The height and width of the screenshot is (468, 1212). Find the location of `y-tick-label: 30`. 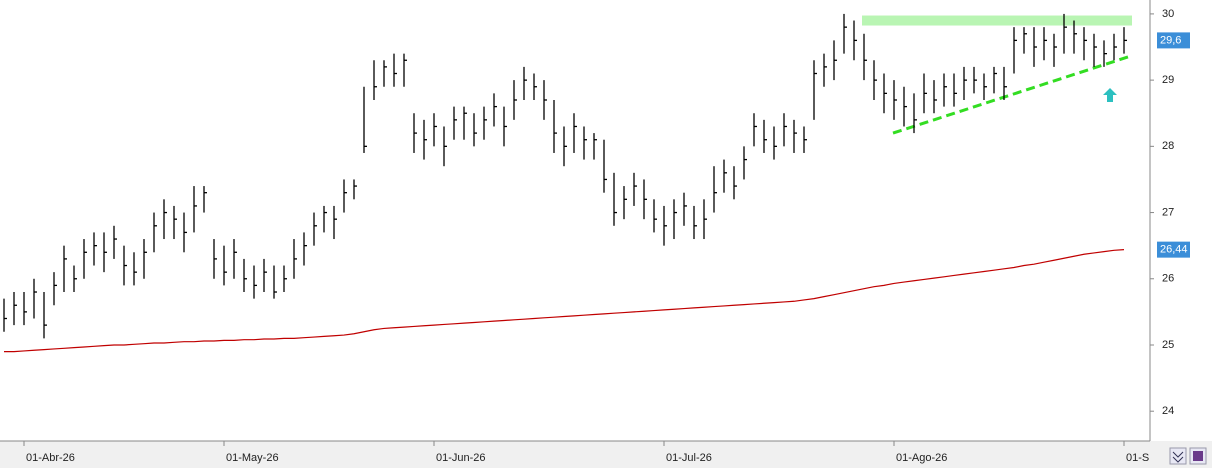

y-tick-label: 30 is located at coordinates (1168, 14).